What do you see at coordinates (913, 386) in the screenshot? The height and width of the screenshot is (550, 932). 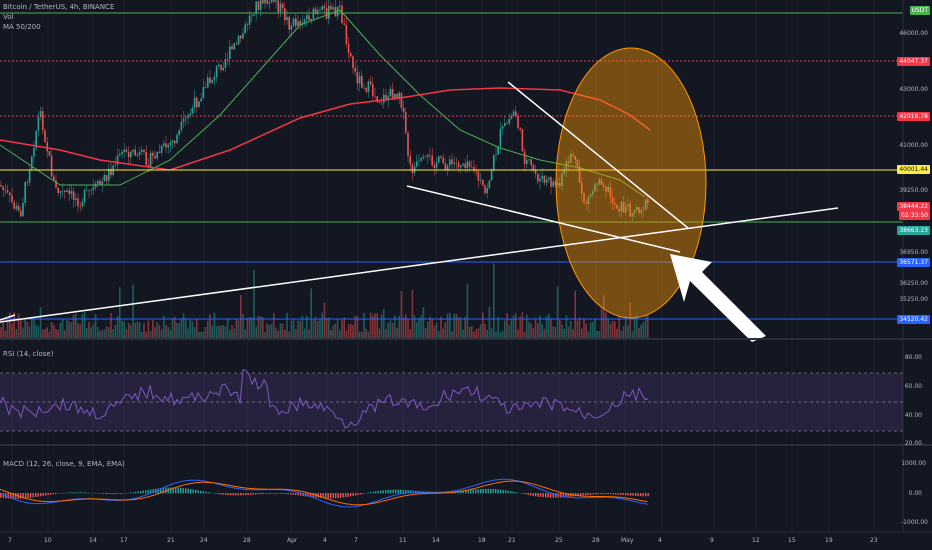 I see `rsi-tick: 60.00` at bounding box center [913, 386].